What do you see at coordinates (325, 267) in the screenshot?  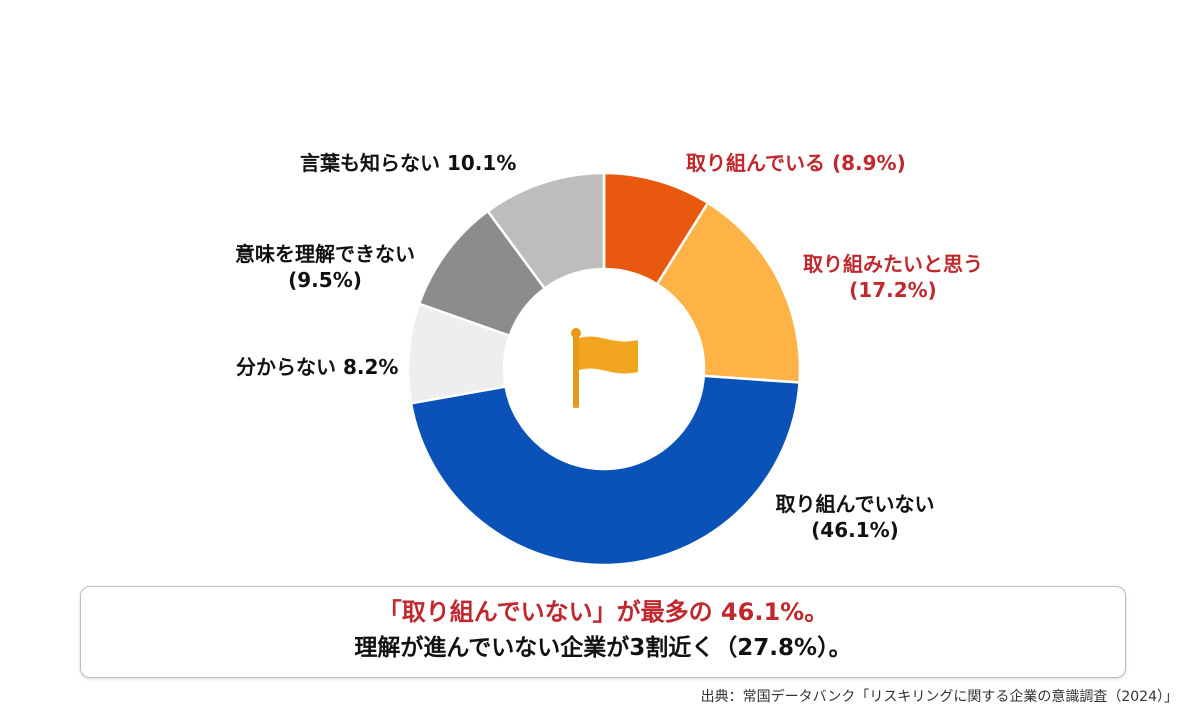 I see `label-imi-rikai-dekinai: 意味を理解できない (9.5%)` at bounding box center [325, 267].